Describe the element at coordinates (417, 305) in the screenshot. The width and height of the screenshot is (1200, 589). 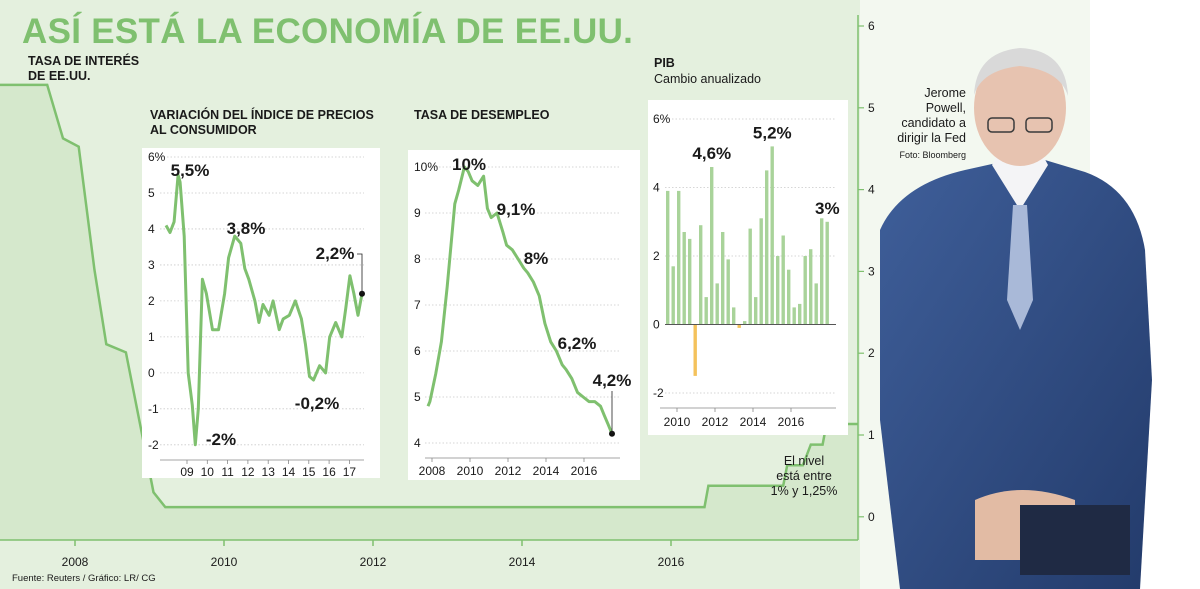
I see `unemp-y-tick-label: 7` at that location.